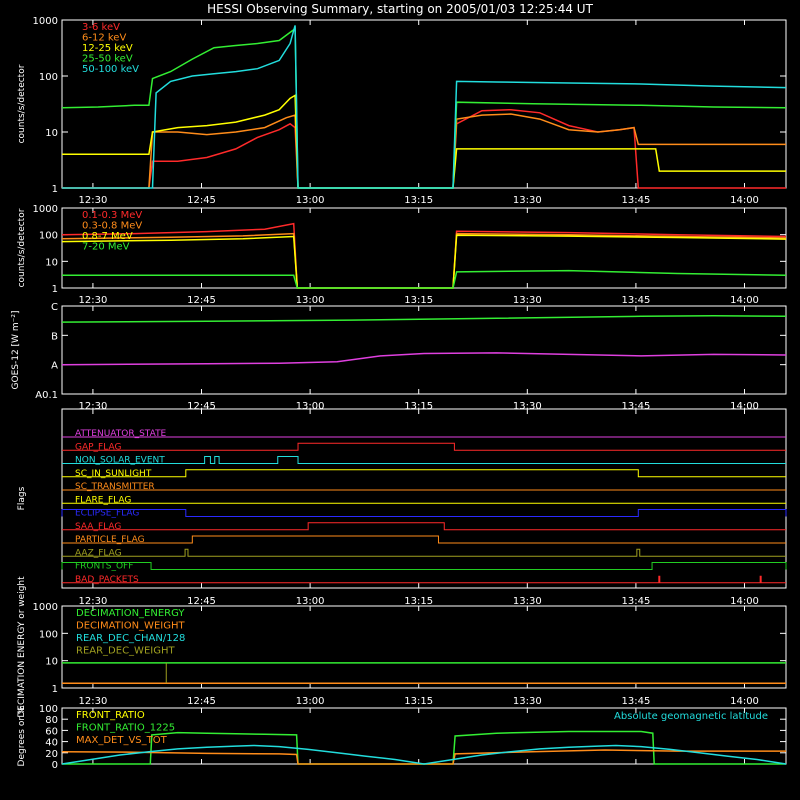 Image resolution: width=800 pixels, height=800 pixels. I want to click on countrate-high-xtick-label: 12:45, so click(201, 300).